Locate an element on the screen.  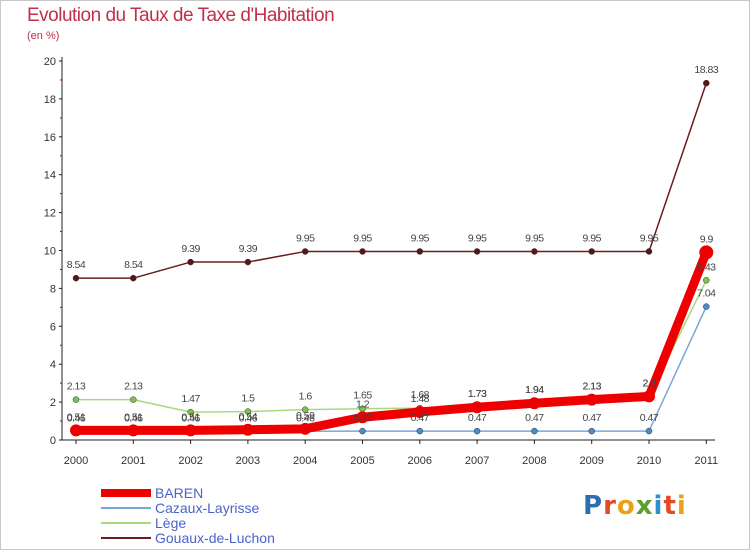
x-tick-label: 2005 is located at coordinates (362, 461).